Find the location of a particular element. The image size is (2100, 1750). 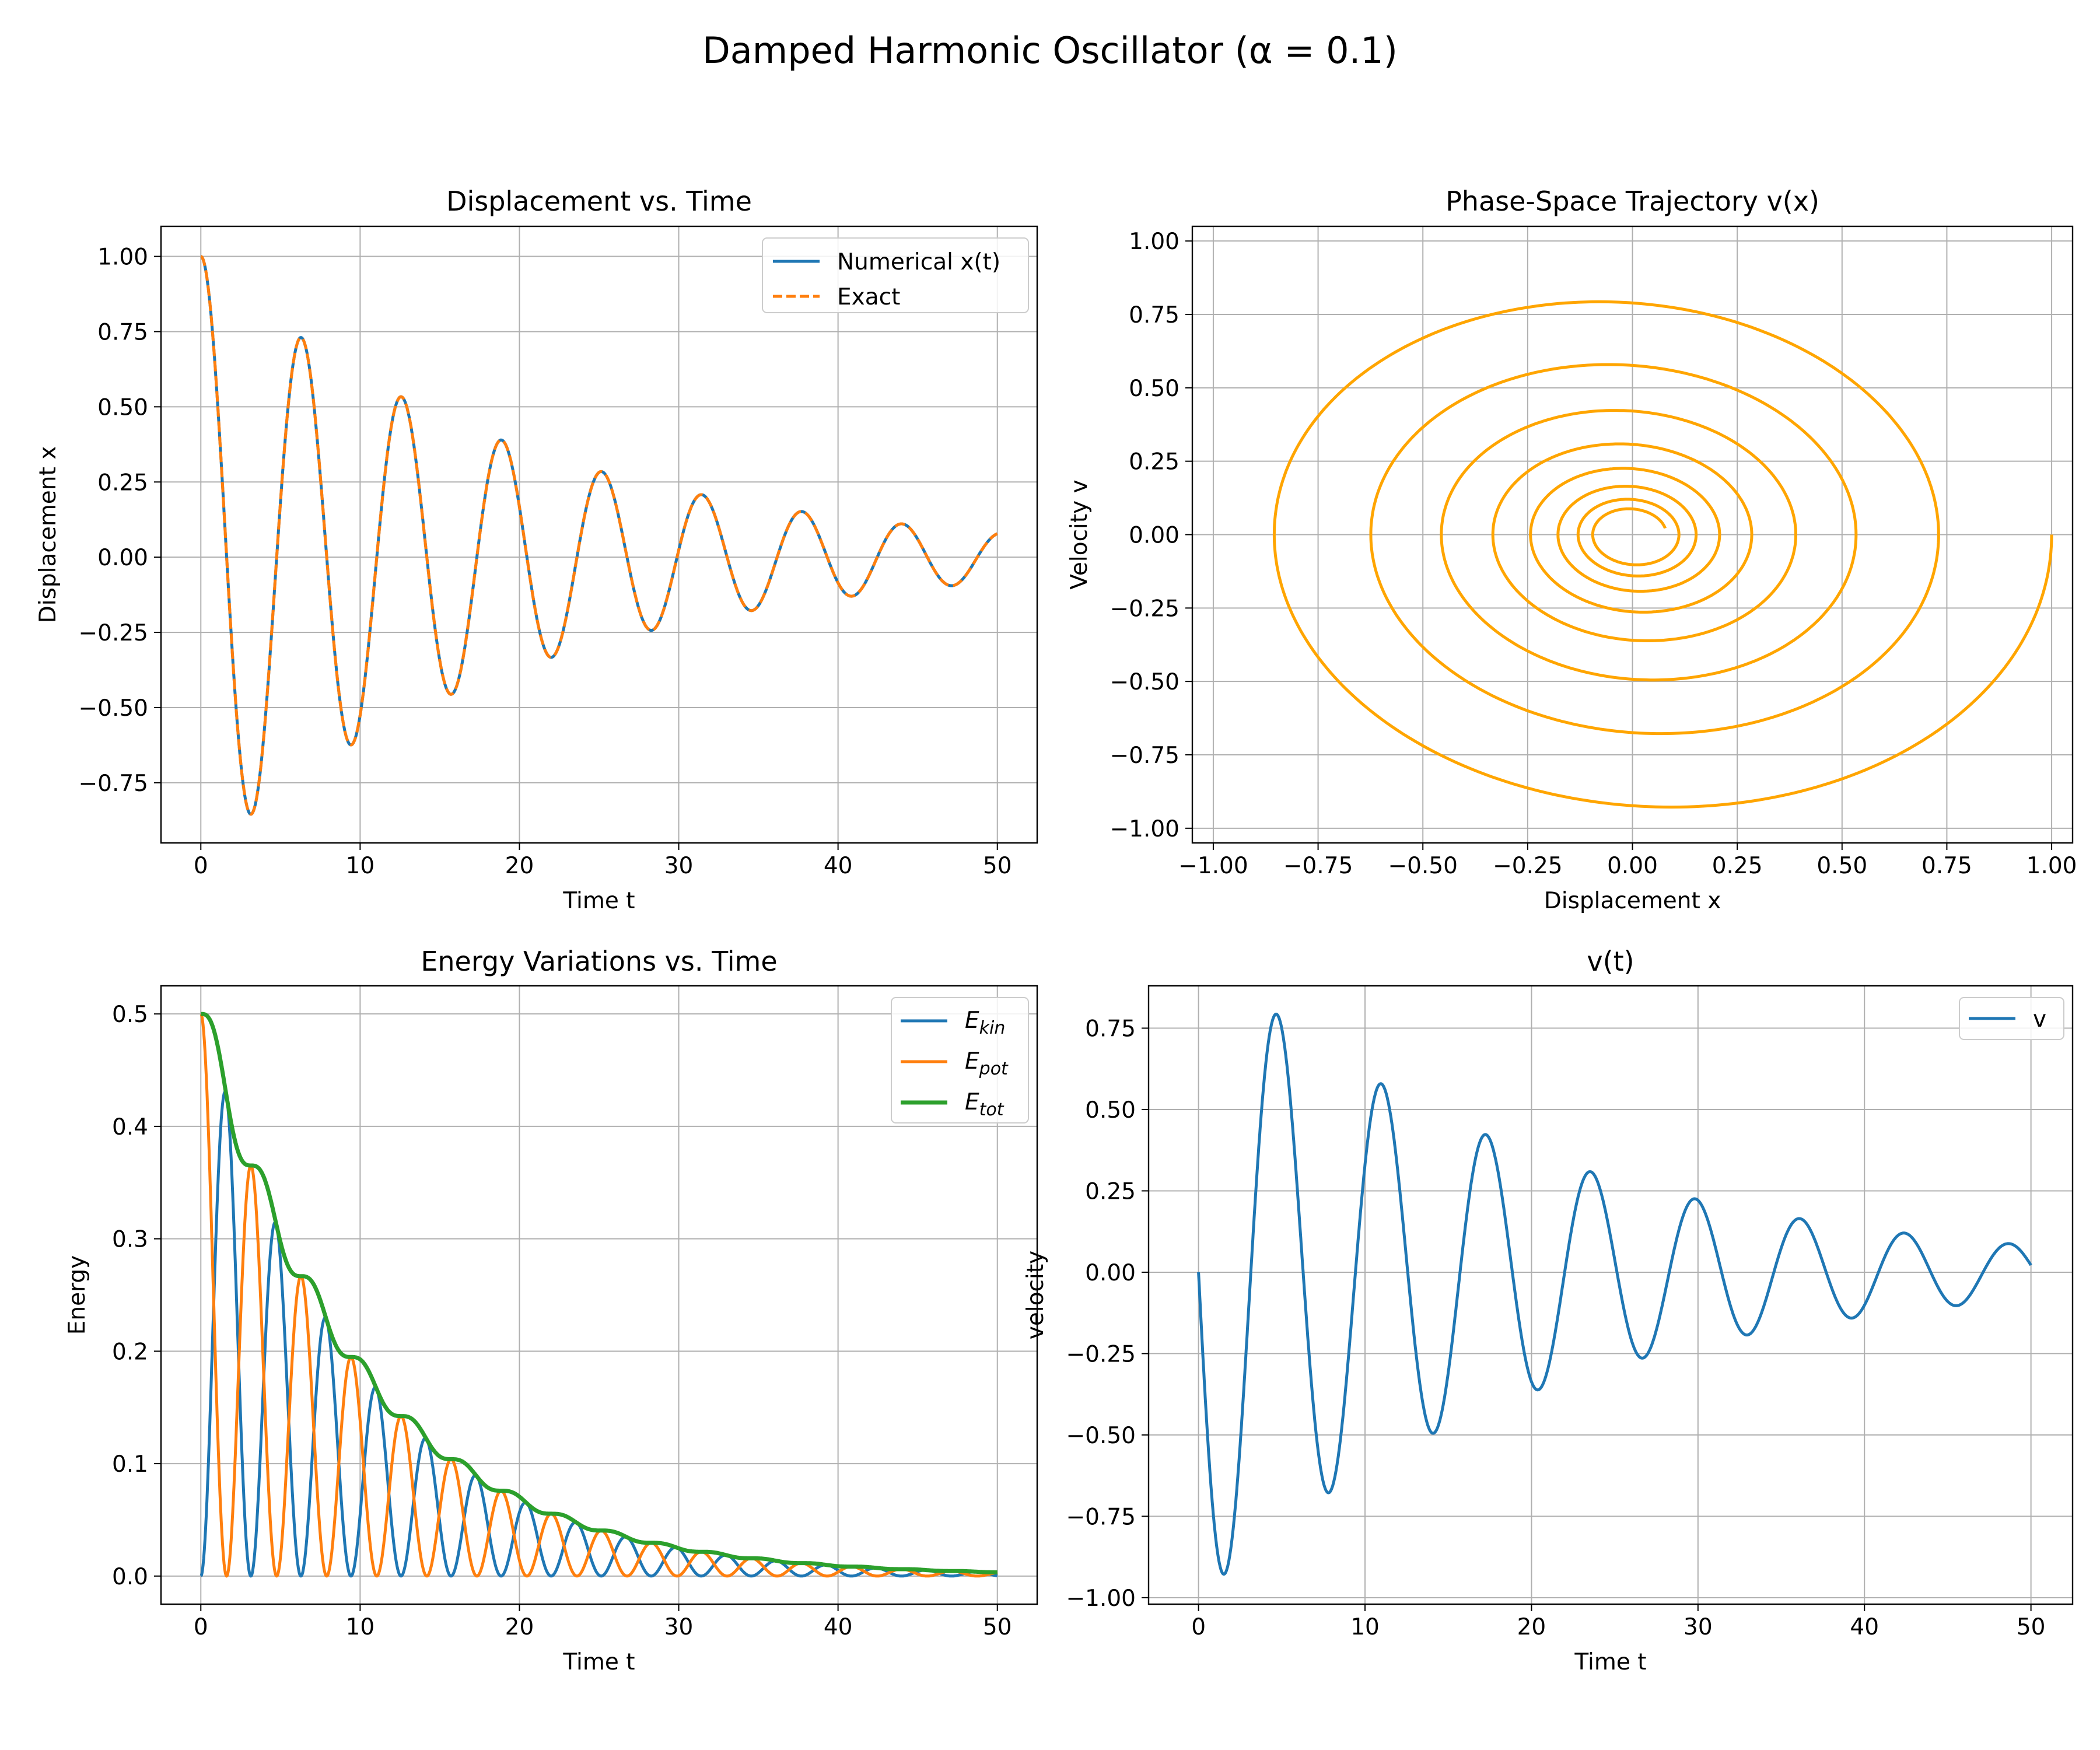

displacement-axes-frame is located at coordinates (599, 534).